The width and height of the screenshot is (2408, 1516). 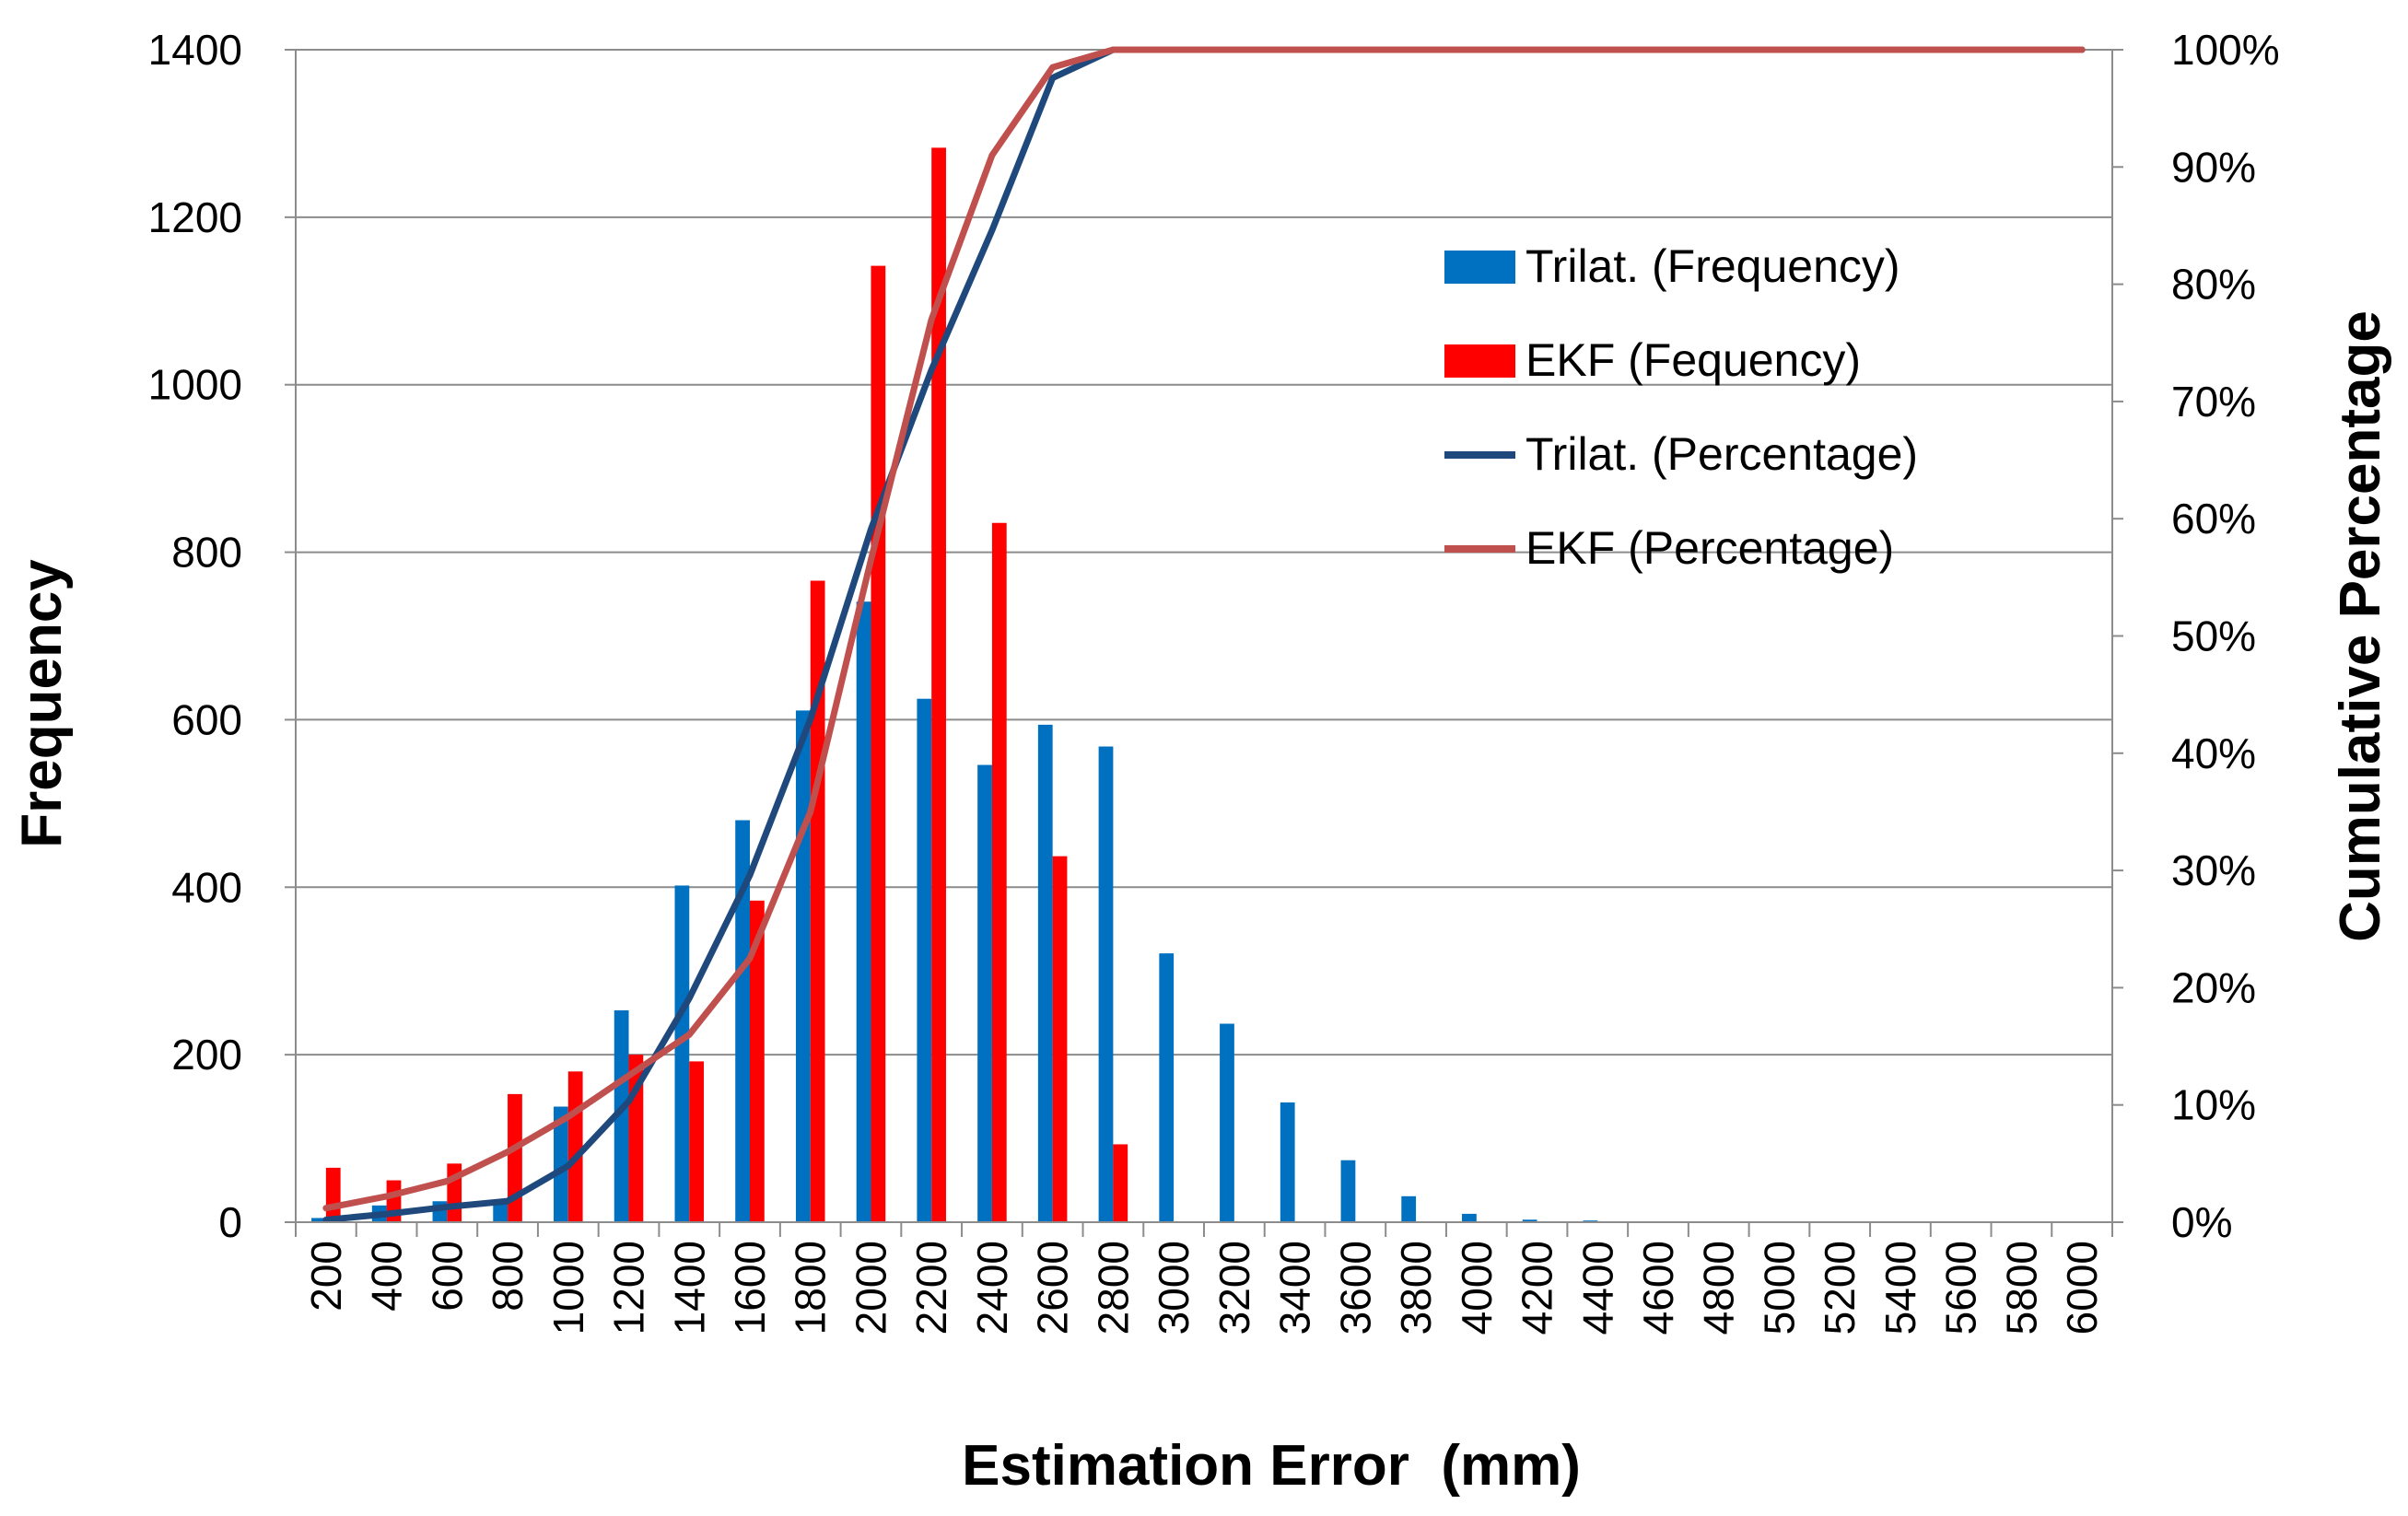 I want to click on x-tick-label-2200: 2200, so click(x=931, y=1288).